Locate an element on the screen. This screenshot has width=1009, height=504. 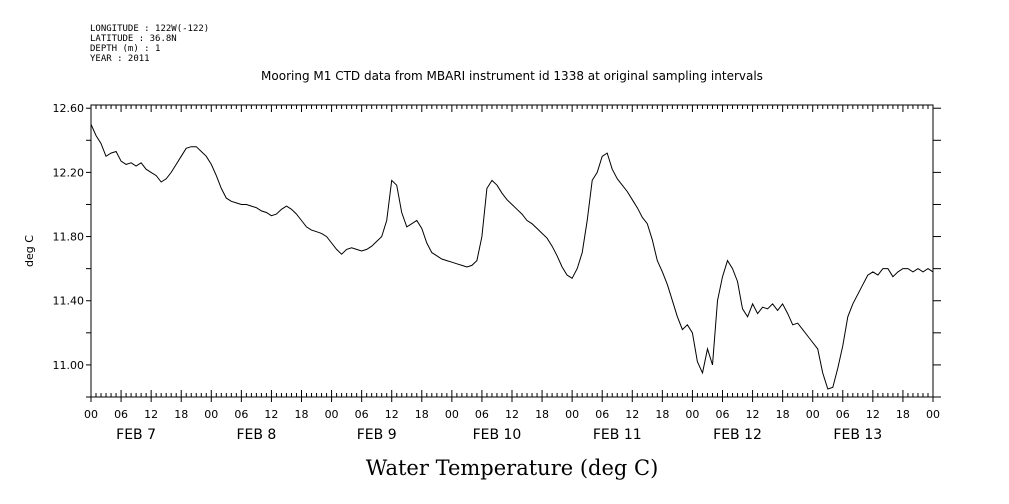
day-label: FEB 10 is located at coordinates (497, 435).